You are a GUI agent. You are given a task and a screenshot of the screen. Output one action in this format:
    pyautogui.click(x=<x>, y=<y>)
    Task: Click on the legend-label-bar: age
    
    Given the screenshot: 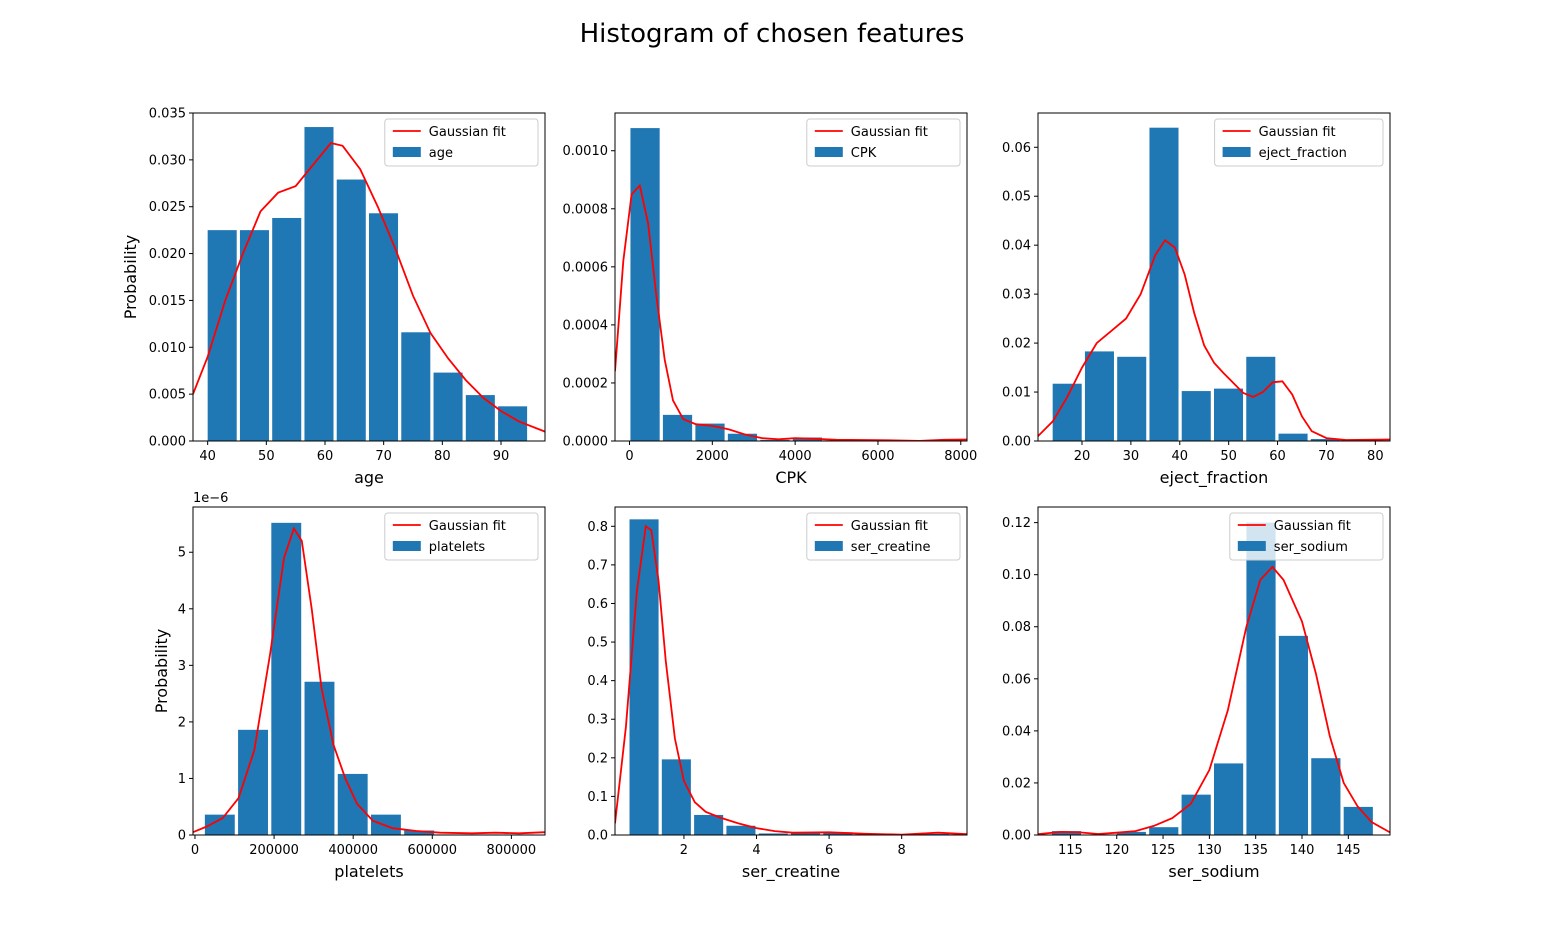 What is the action you would take?
    pyautogui.click(x=441, y=153)
    